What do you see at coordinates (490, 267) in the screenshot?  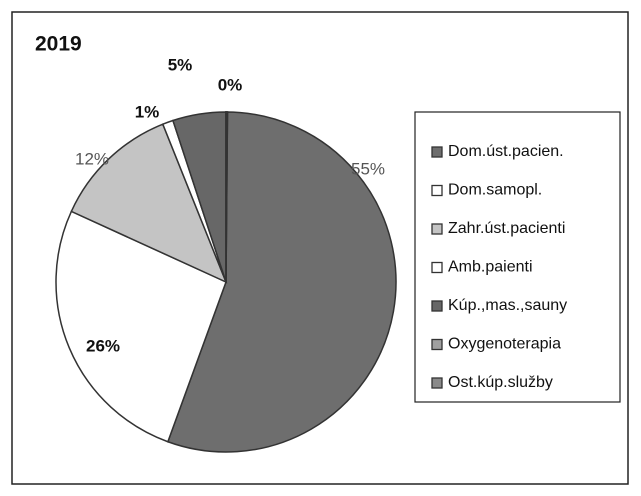 I see `legend-label: Amb.paienti` at bounding box center [490, 267].